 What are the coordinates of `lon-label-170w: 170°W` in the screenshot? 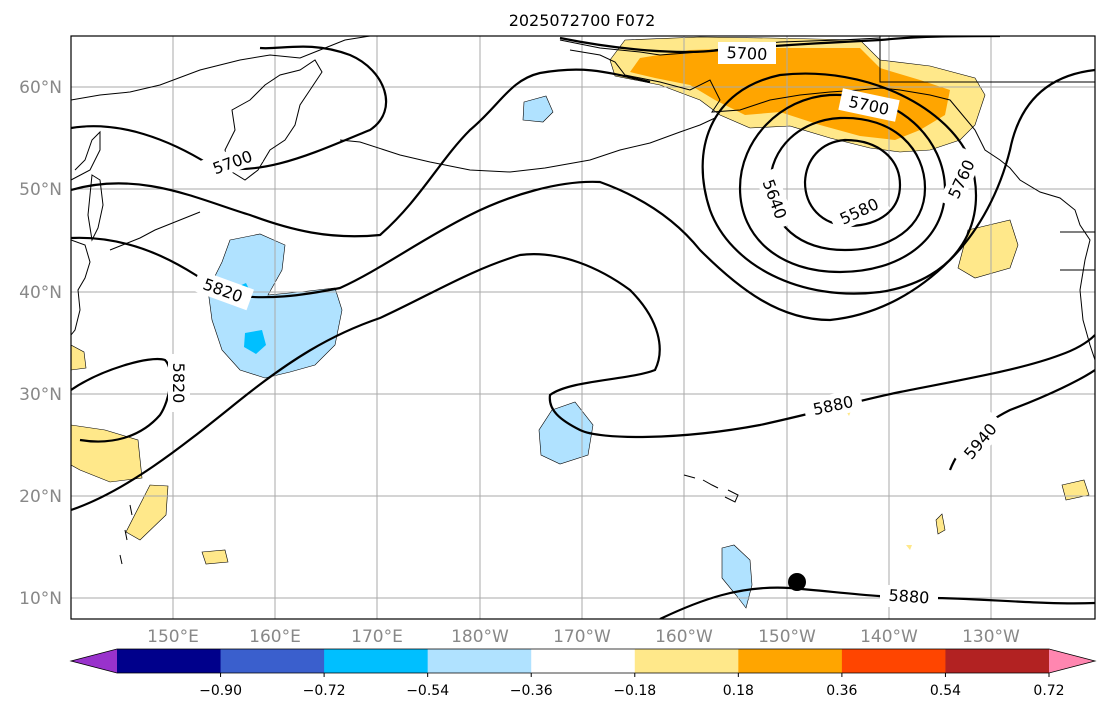 It's located at (582, 637).